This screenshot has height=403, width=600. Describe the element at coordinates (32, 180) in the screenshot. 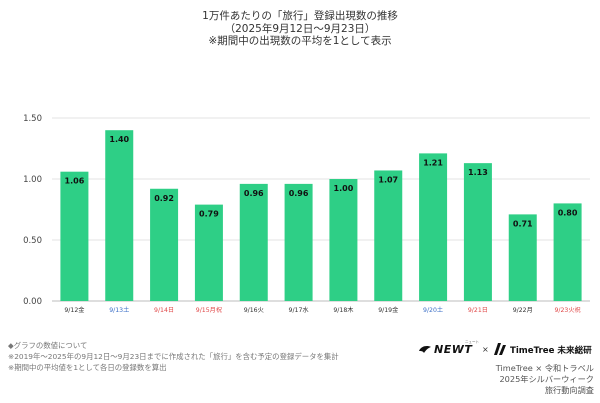

I see `y-tick-label: 1.00` at that location.